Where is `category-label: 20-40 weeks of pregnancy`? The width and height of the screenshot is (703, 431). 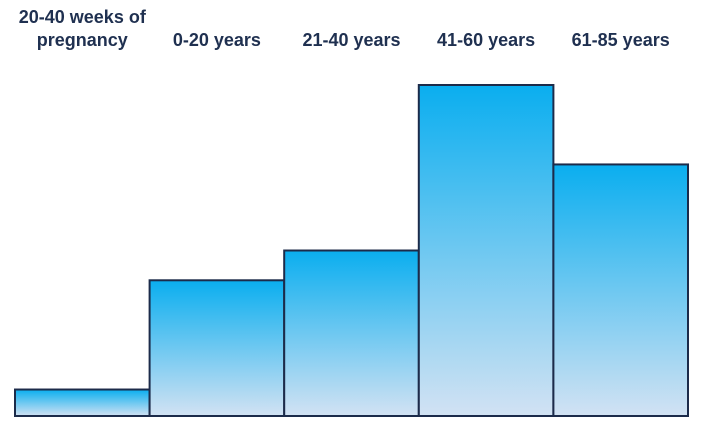
category-label: 20-40 weeks of pregnancy is located at coordinates (82, 28).